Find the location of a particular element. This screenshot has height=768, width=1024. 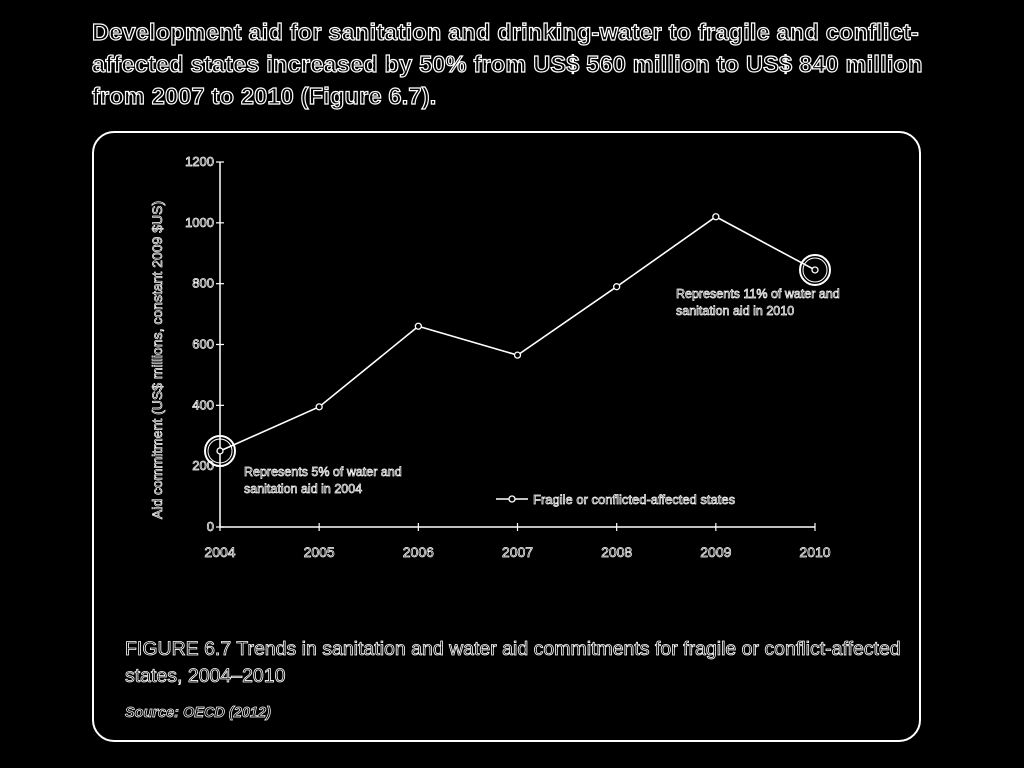

y-tick-label: 200 is located at coordinates (203, 465).